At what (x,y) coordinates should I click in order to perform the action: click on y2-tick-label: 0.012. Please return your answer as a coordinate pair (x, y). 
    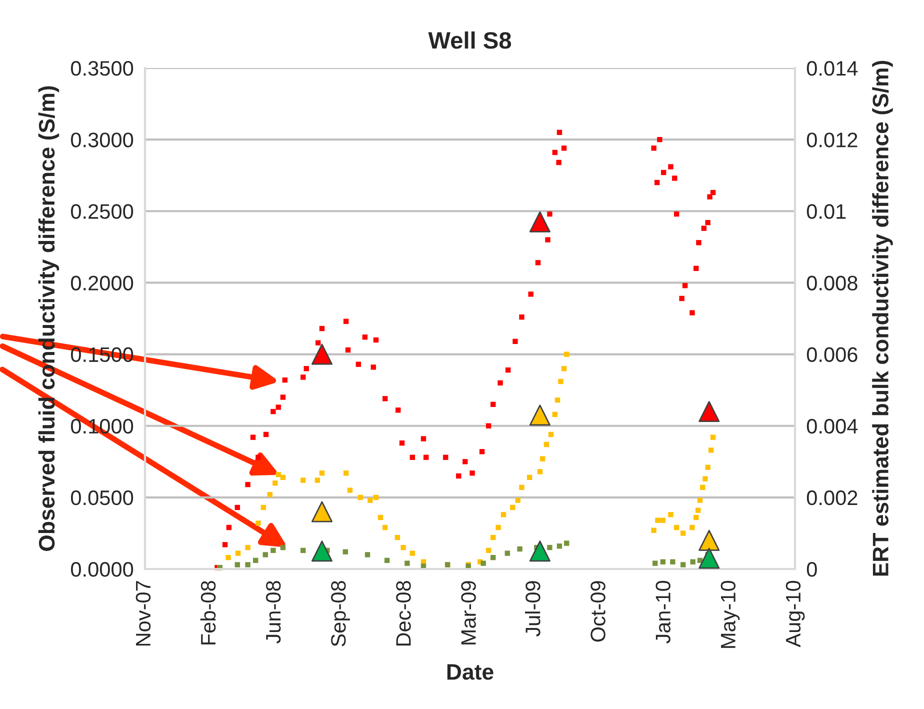
    Looking at the image, I should click on (832, 140).